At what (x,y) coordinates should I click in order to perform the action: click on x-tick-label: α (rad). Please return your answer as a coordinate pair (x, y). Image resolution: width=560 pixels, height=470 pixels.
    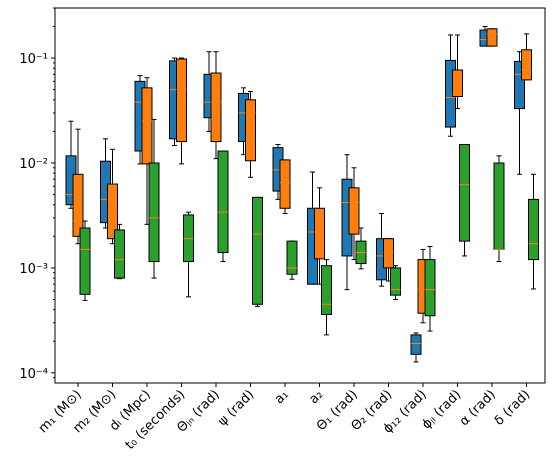
    Looking at the image, I should click on (478, 408).